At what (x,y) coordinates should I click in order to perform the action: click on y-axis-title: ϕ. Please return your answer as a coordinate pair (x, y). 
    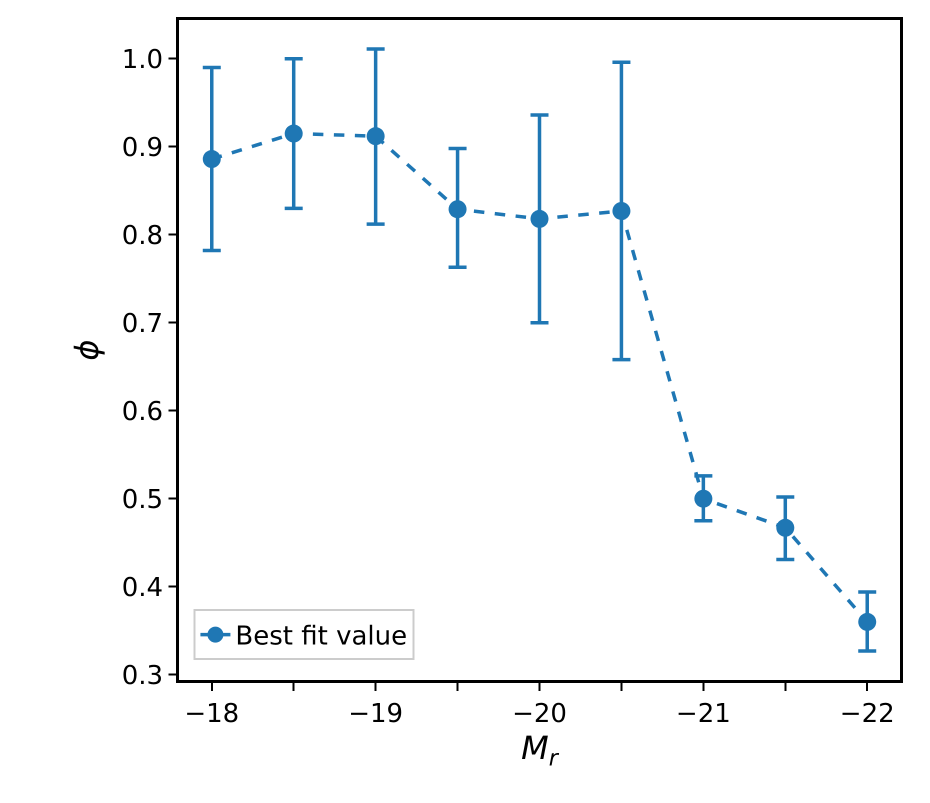
    Looking at the image, I should click on (87, 350).